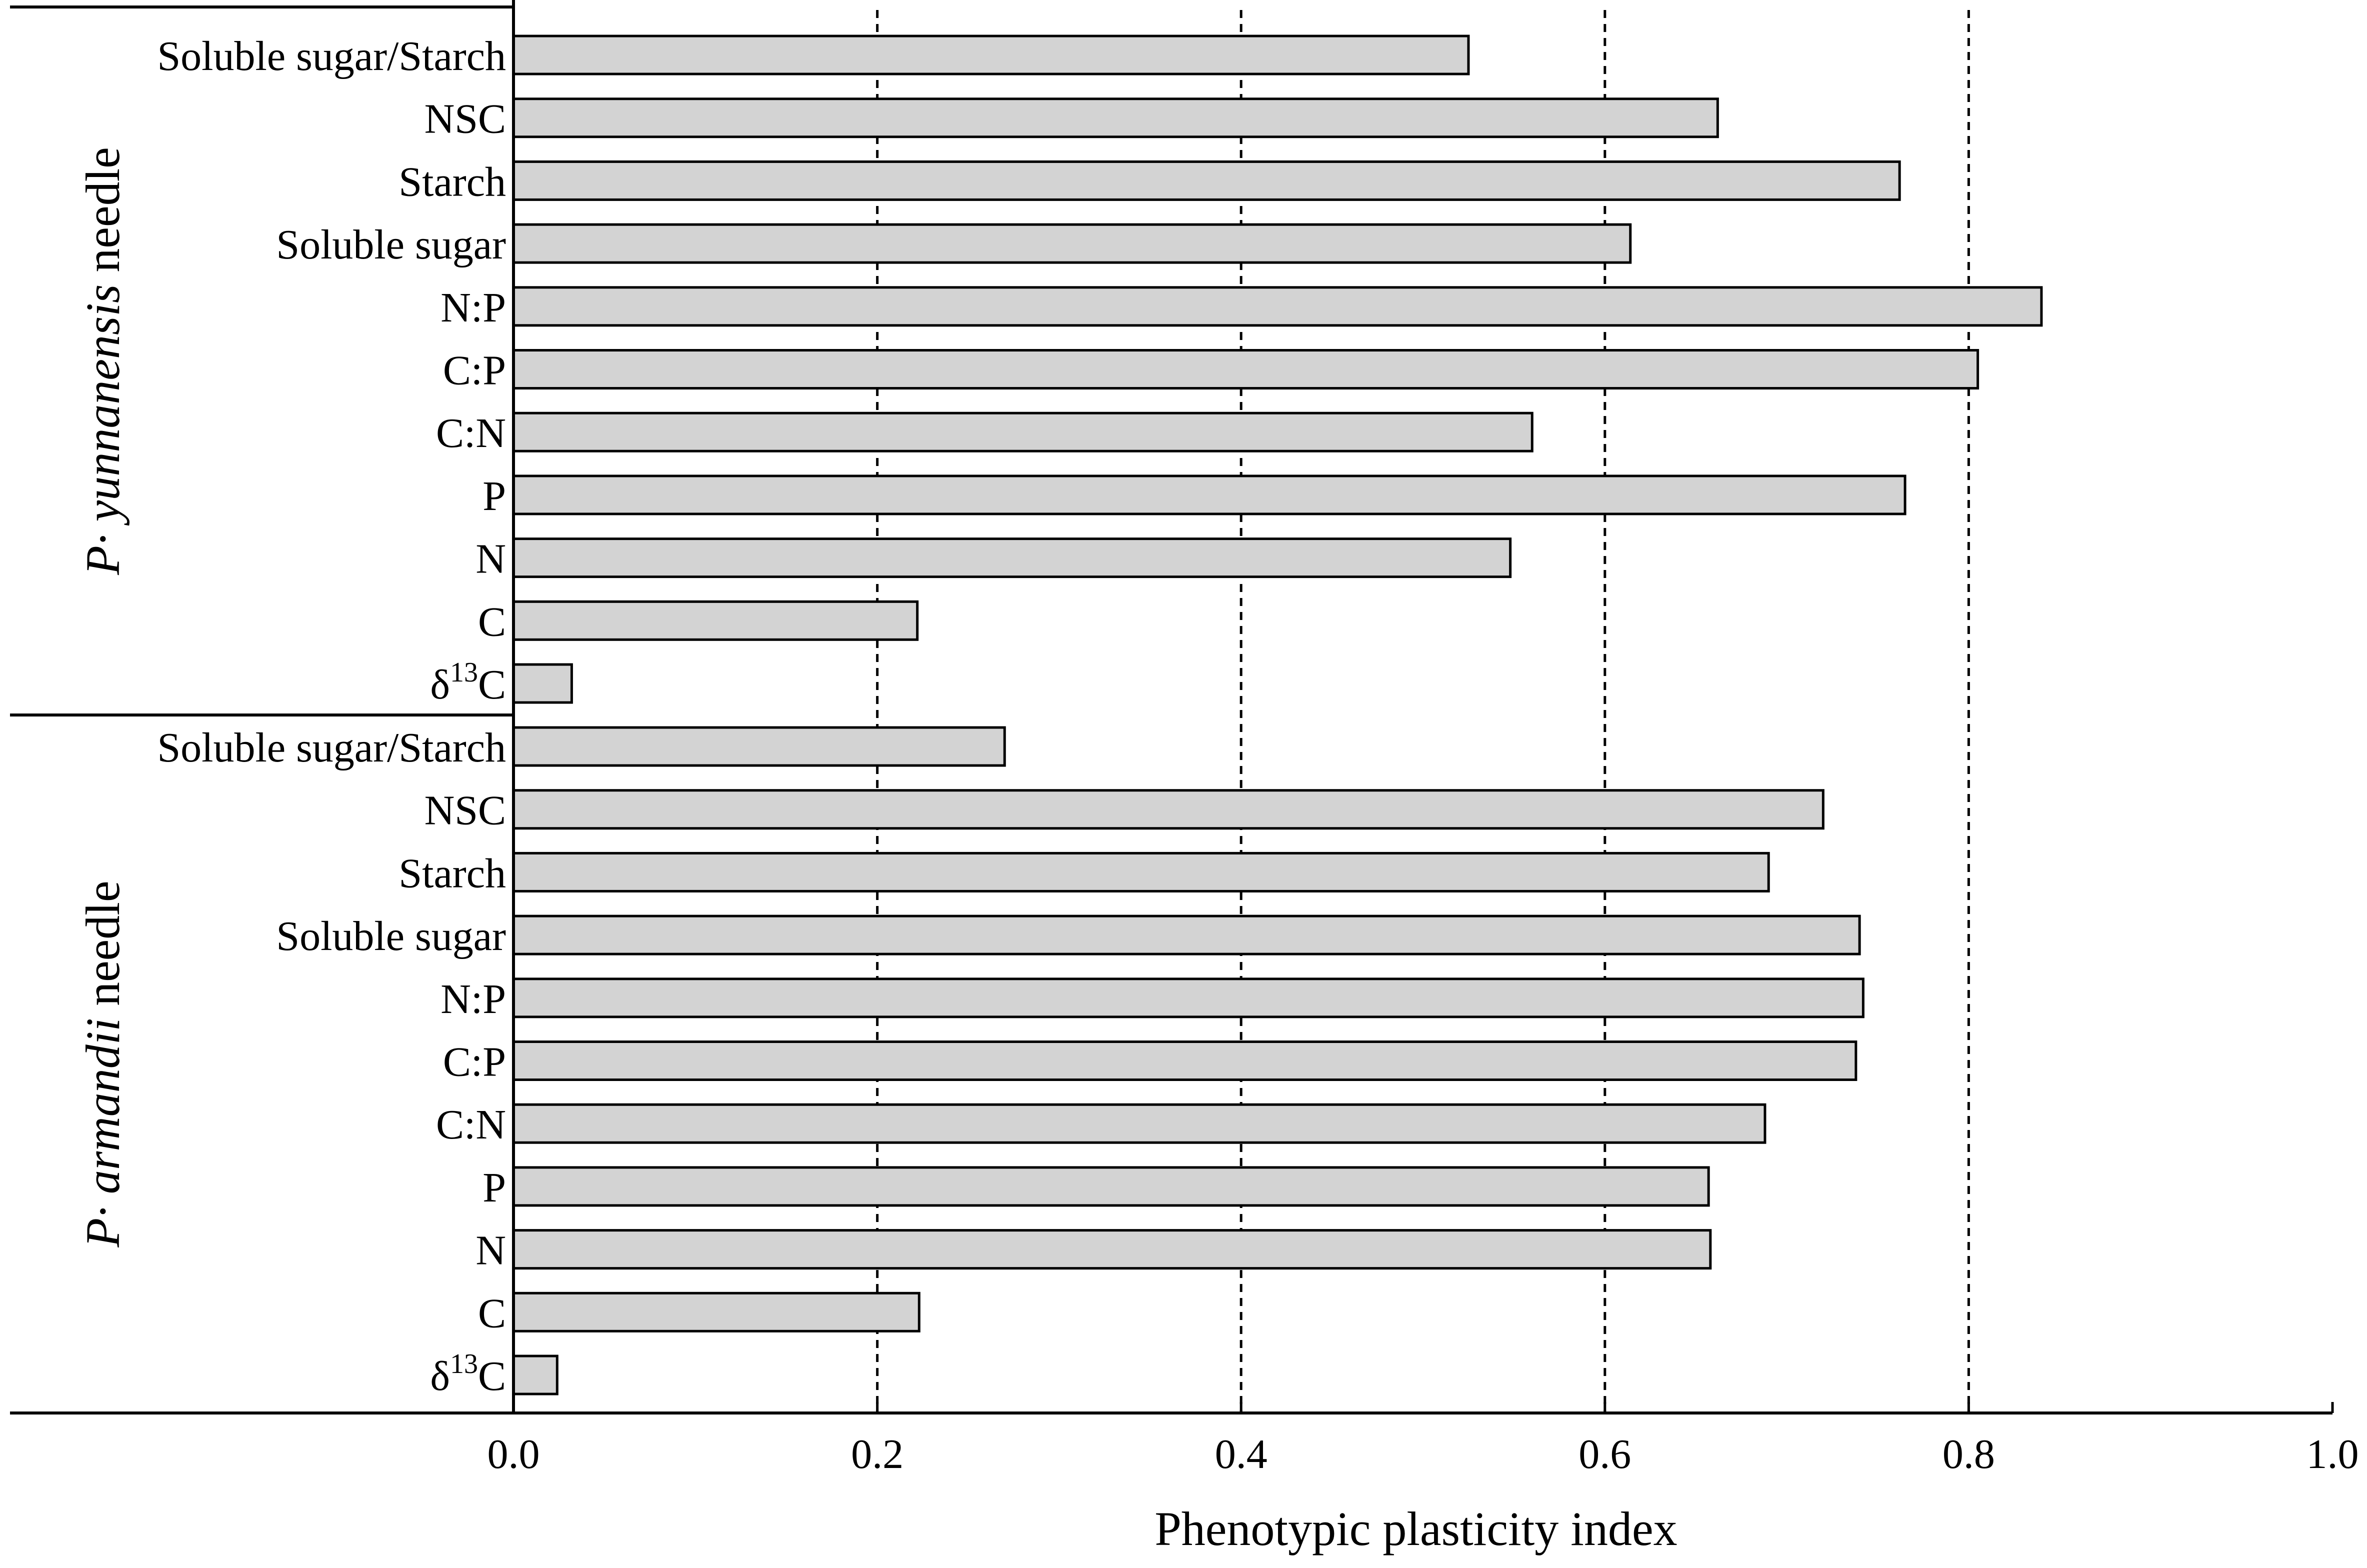  Describe the element at coordinates (2332, 1454) in the screenshot. I see `x-tick-label: 1.0` at that location.